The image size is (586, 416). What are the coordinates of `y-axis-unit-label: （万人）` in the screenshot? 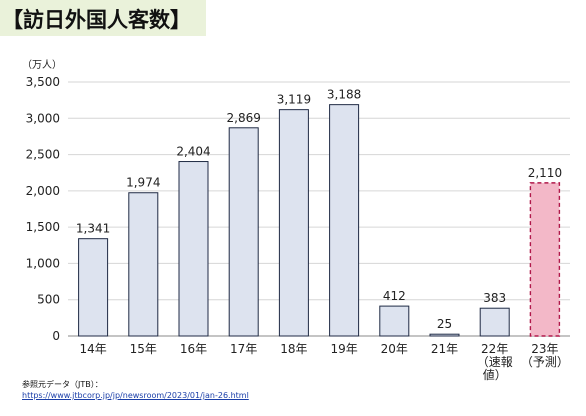 It's located at (42, 65).